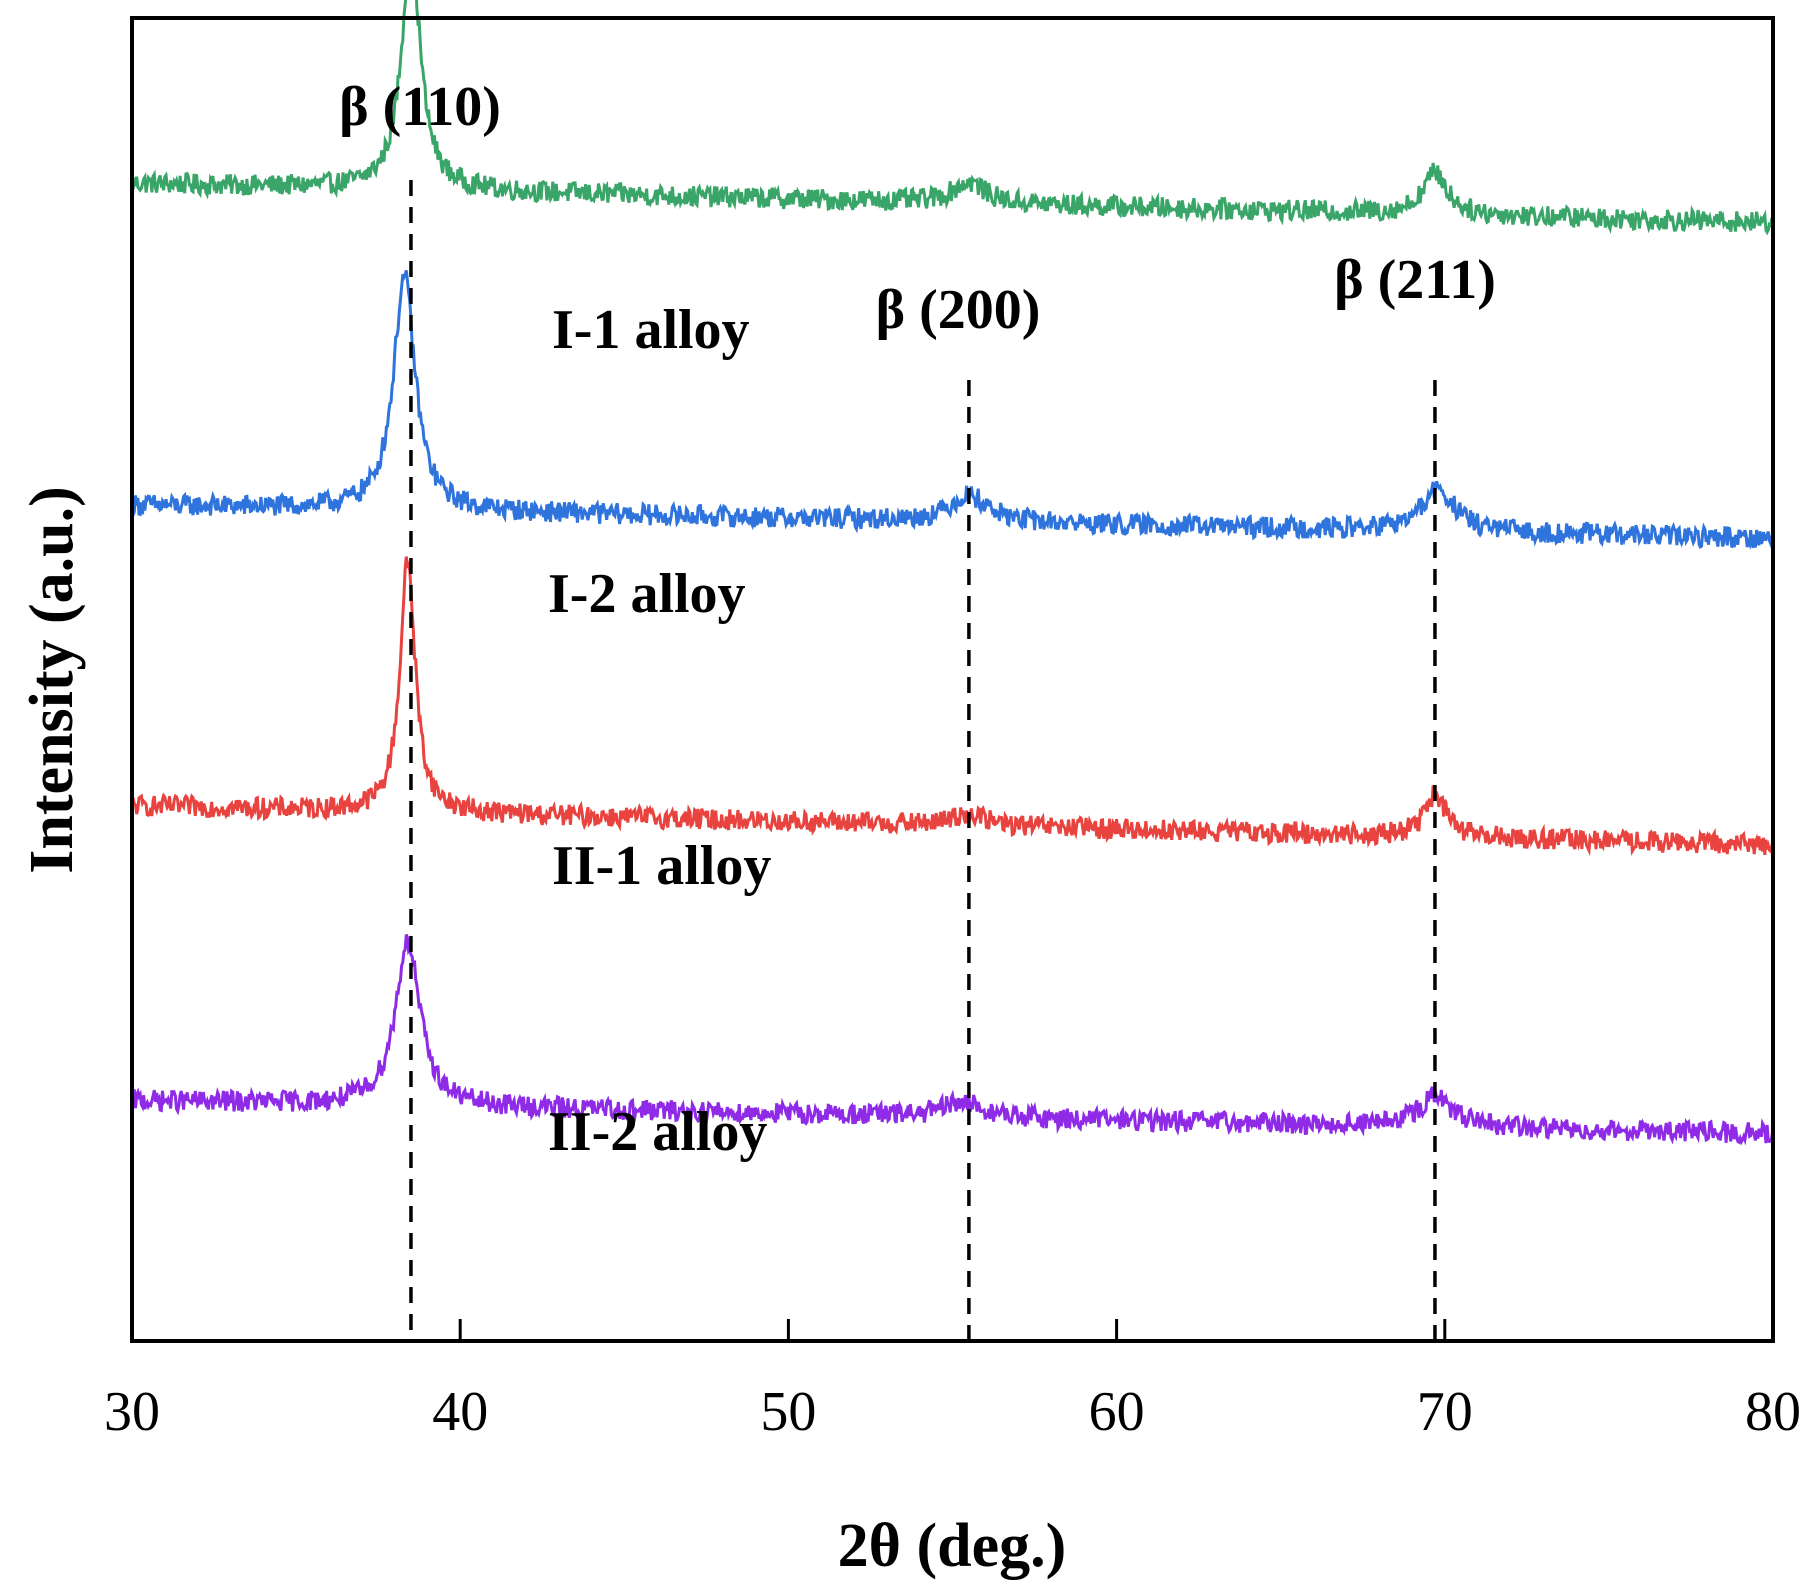 This screenshot has width=1819, height=1596. I want to click on peak-label-200: β (200), so click(958, 310).